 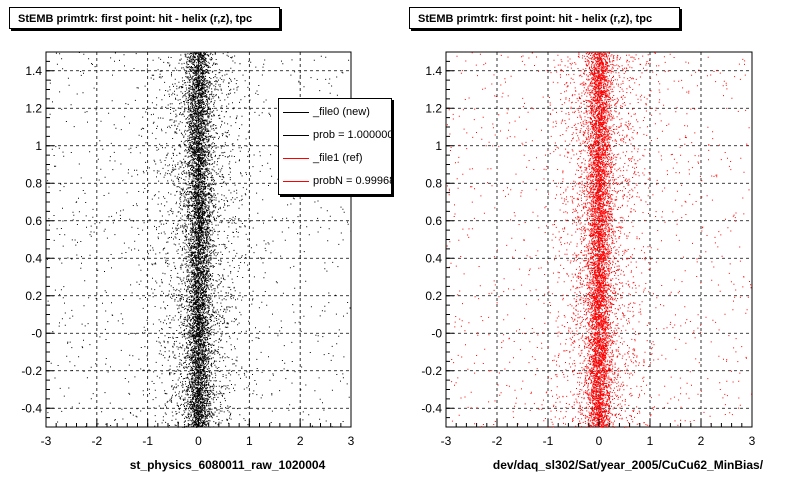 What do you see at coordinates (338, 158) in the screenshot?
I see `legend-label: _file1 (ref)` at bounding box center [338, 158].